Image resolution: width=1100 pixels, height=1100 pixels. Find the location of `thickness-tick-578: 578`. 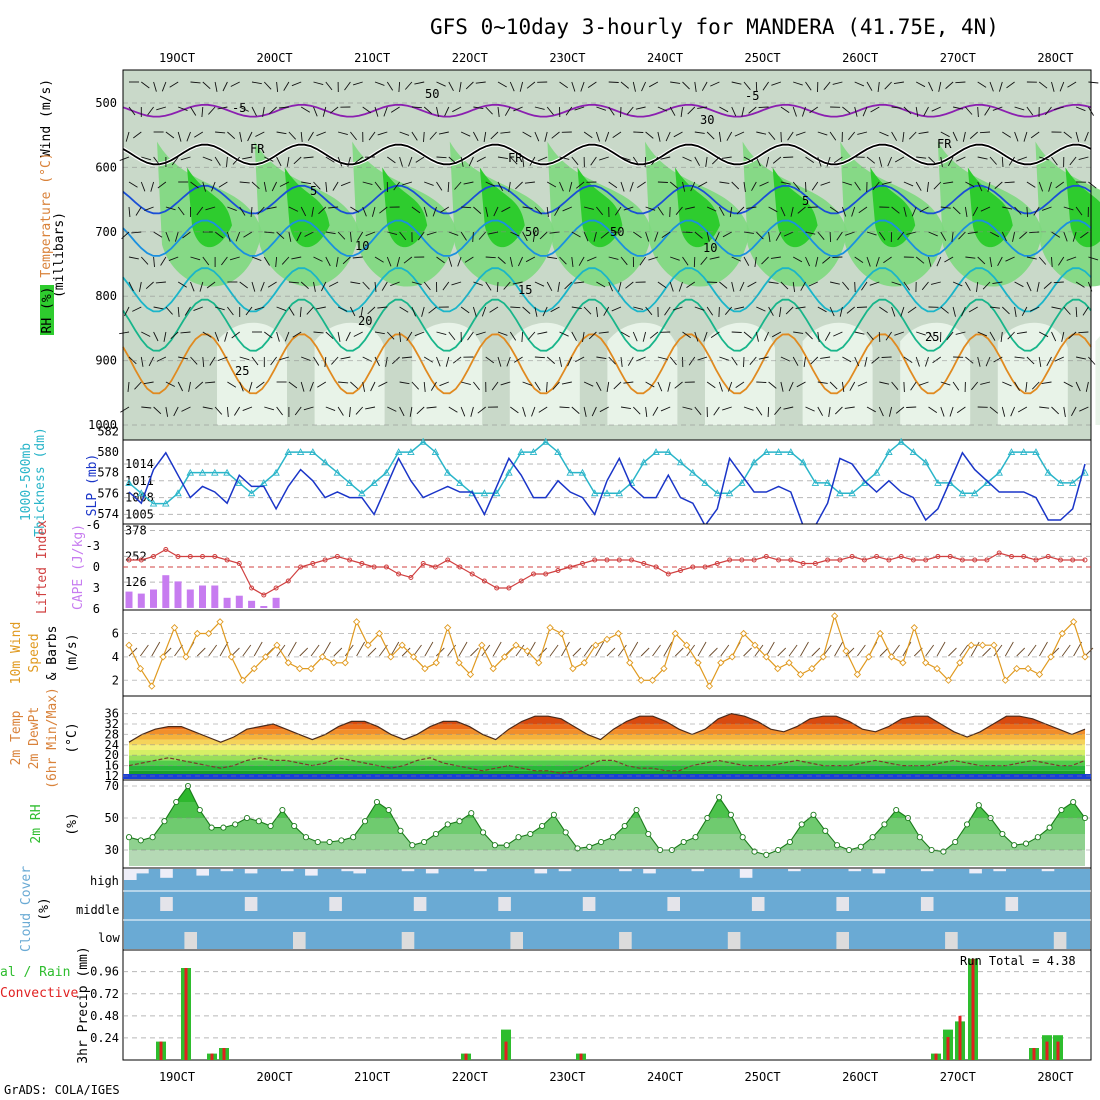

thickness-tick-578: 578 is located at coordinates (108, 473).